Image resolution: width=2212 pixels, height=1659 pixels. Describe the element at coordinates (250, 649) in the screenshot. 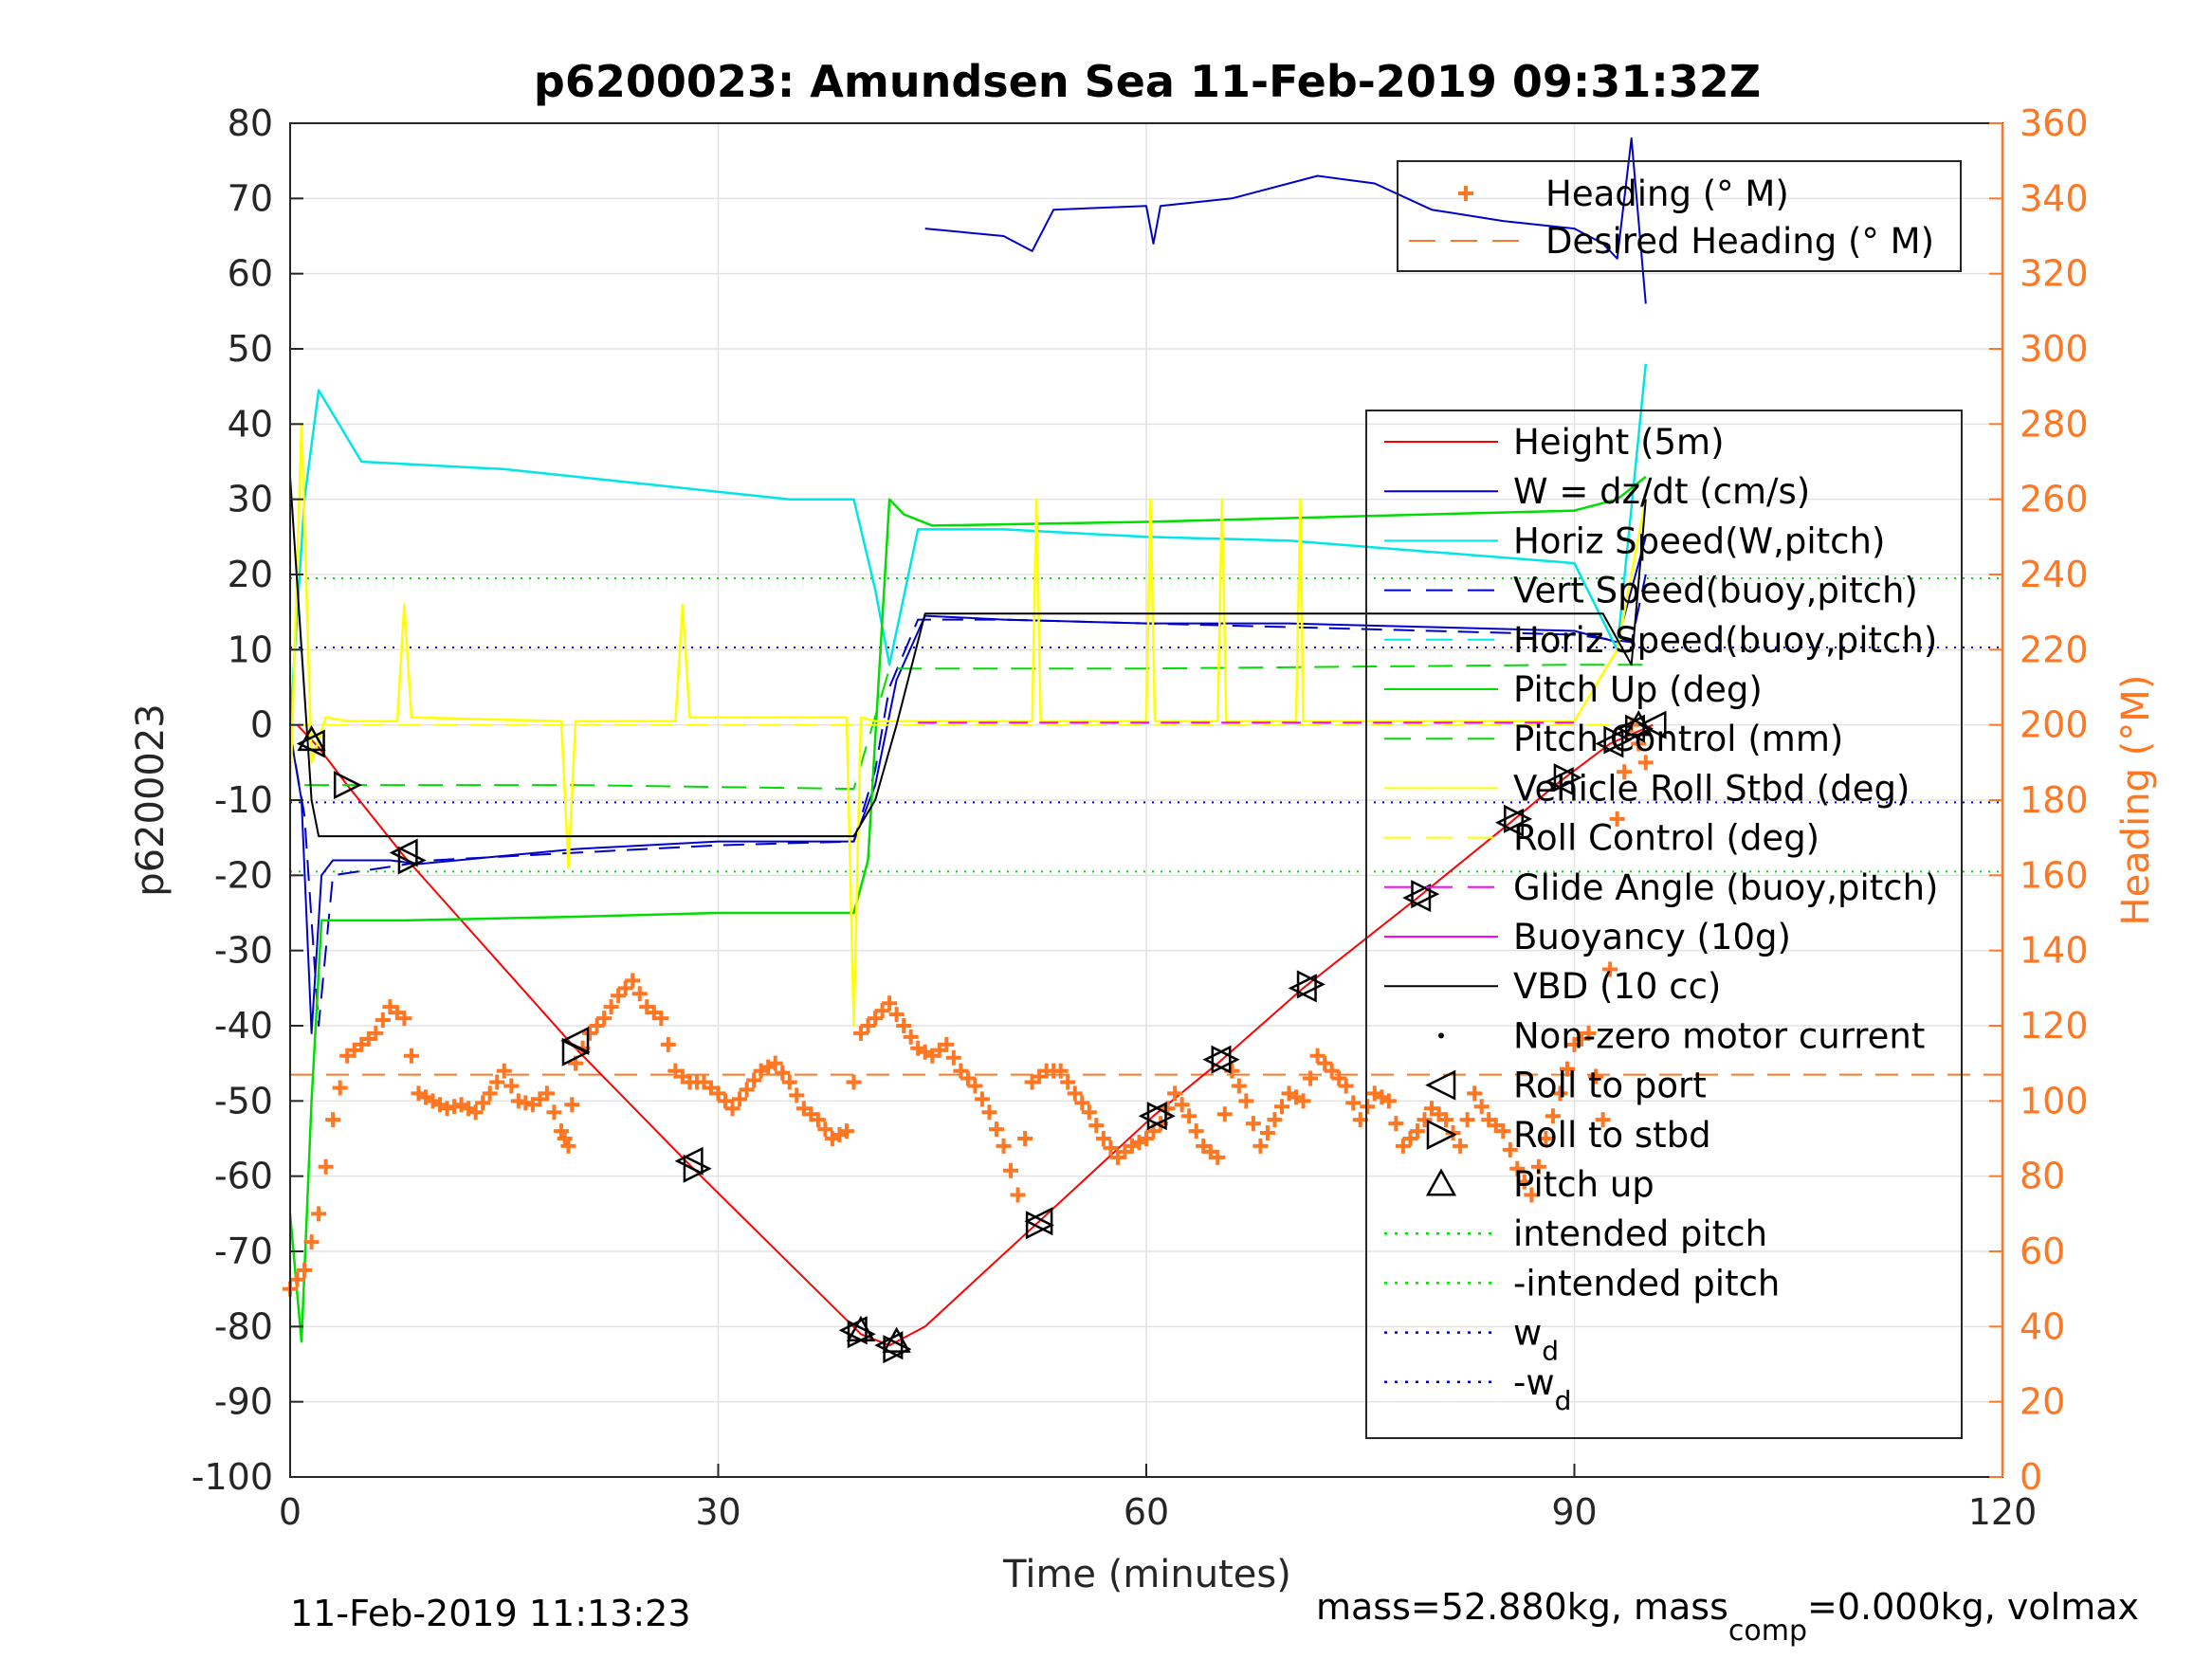

I see `y-tick-label: 10` at that location.